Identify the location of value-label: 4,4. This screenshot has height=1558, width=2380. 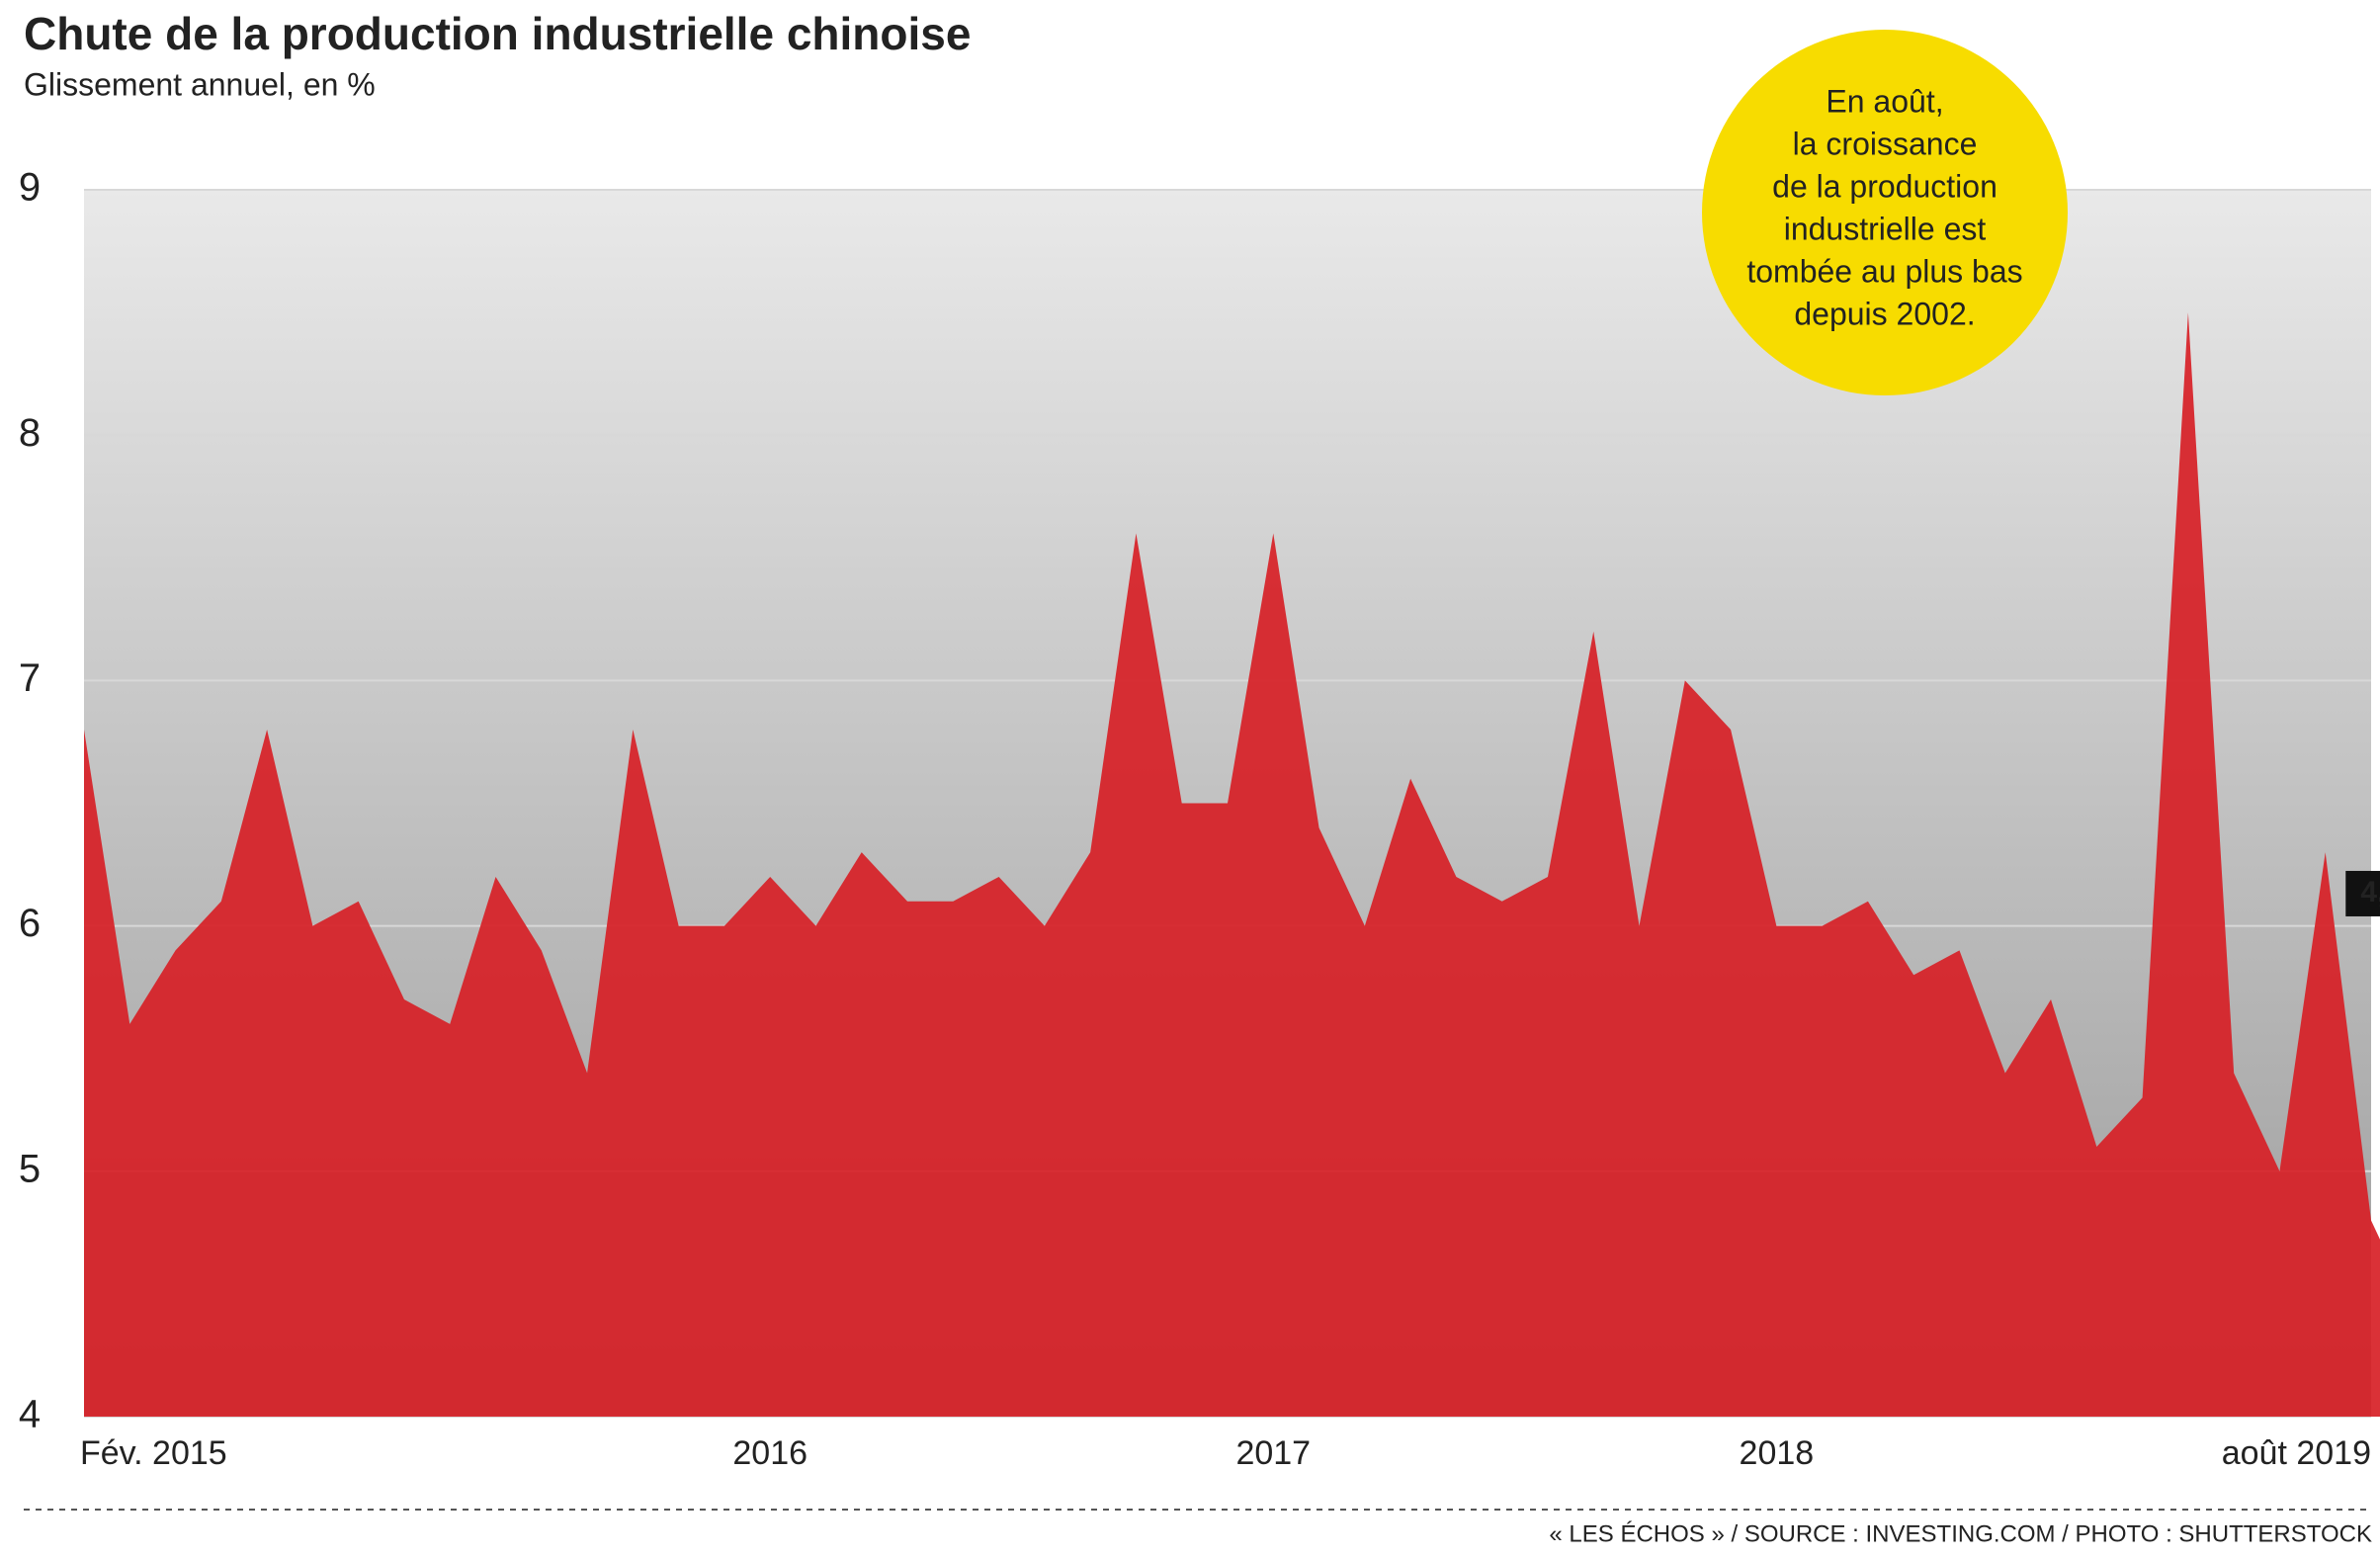
(2370, 892).